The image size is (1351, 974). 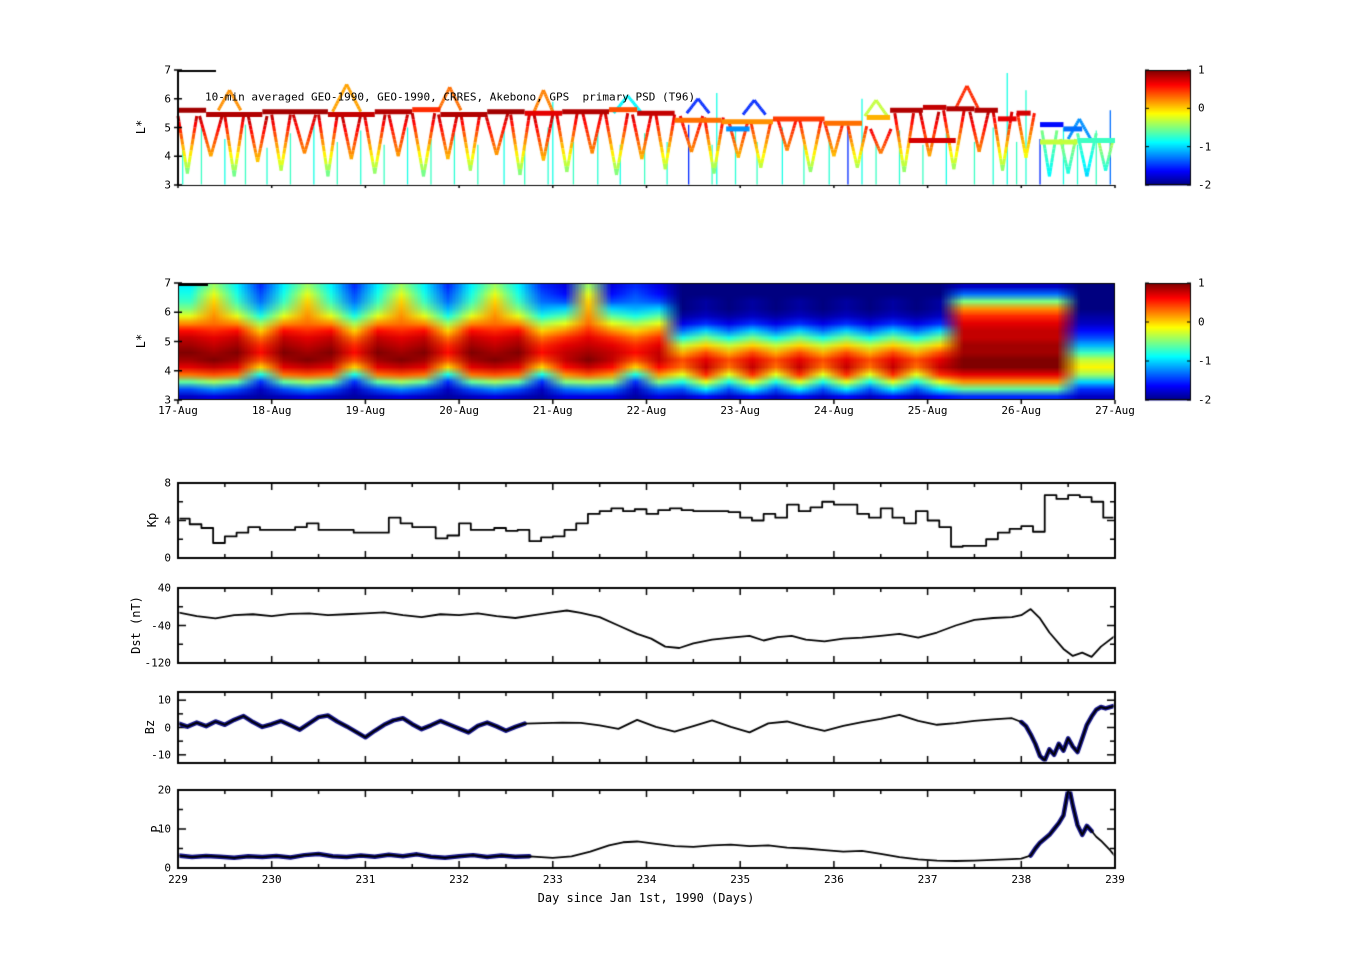 What do you see at coordinates (178, 410) in the screenshot?
I see `tick-label: 17-Aug` at bounding box center [178, 410].